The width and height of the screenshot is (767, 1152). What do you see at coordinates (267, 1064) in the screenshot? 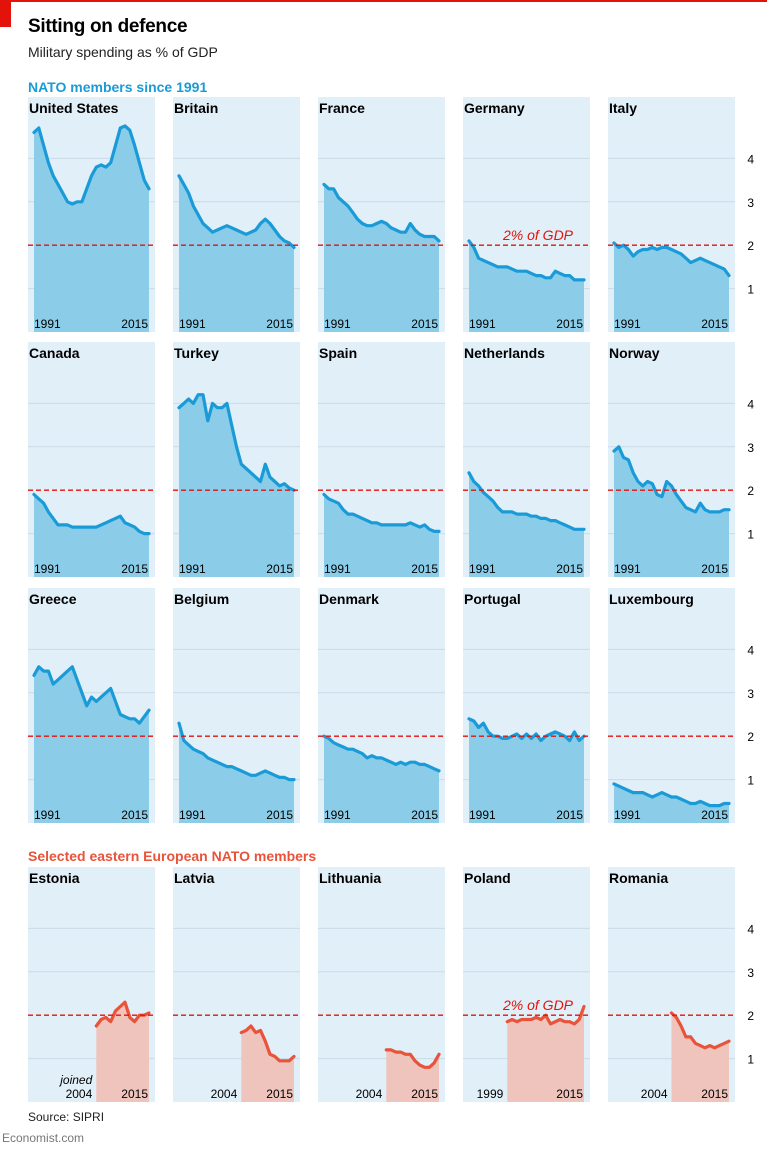
I see `area-fill-latvia` at bounding box center [267, 1064].